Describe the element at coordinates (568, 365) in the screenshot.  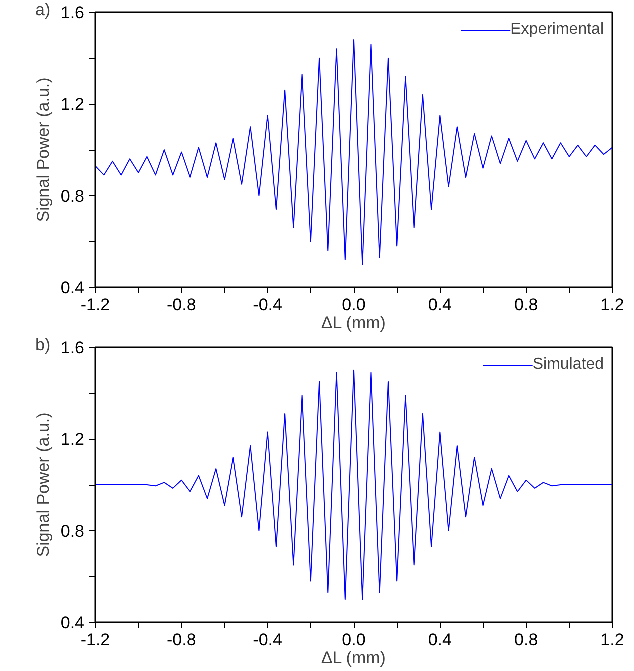
I see `legend-label: Simulated` at that location.